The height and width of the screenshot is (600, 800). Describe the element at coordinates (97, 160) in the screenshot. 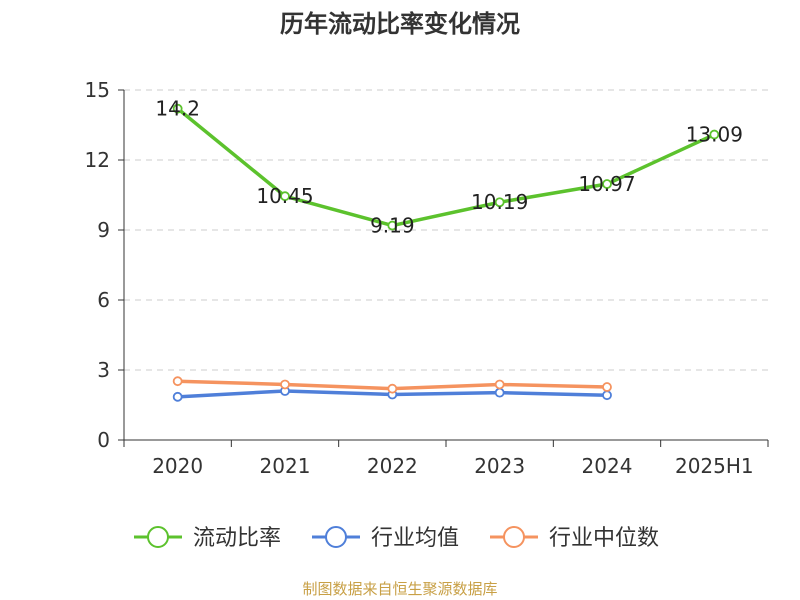

I see `y-tick-label: 12` at that location.